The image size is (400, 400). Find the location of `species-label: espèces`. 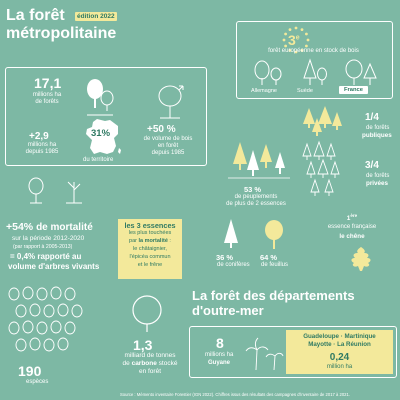

species-label: espèces is located at coordinates (37, 382).